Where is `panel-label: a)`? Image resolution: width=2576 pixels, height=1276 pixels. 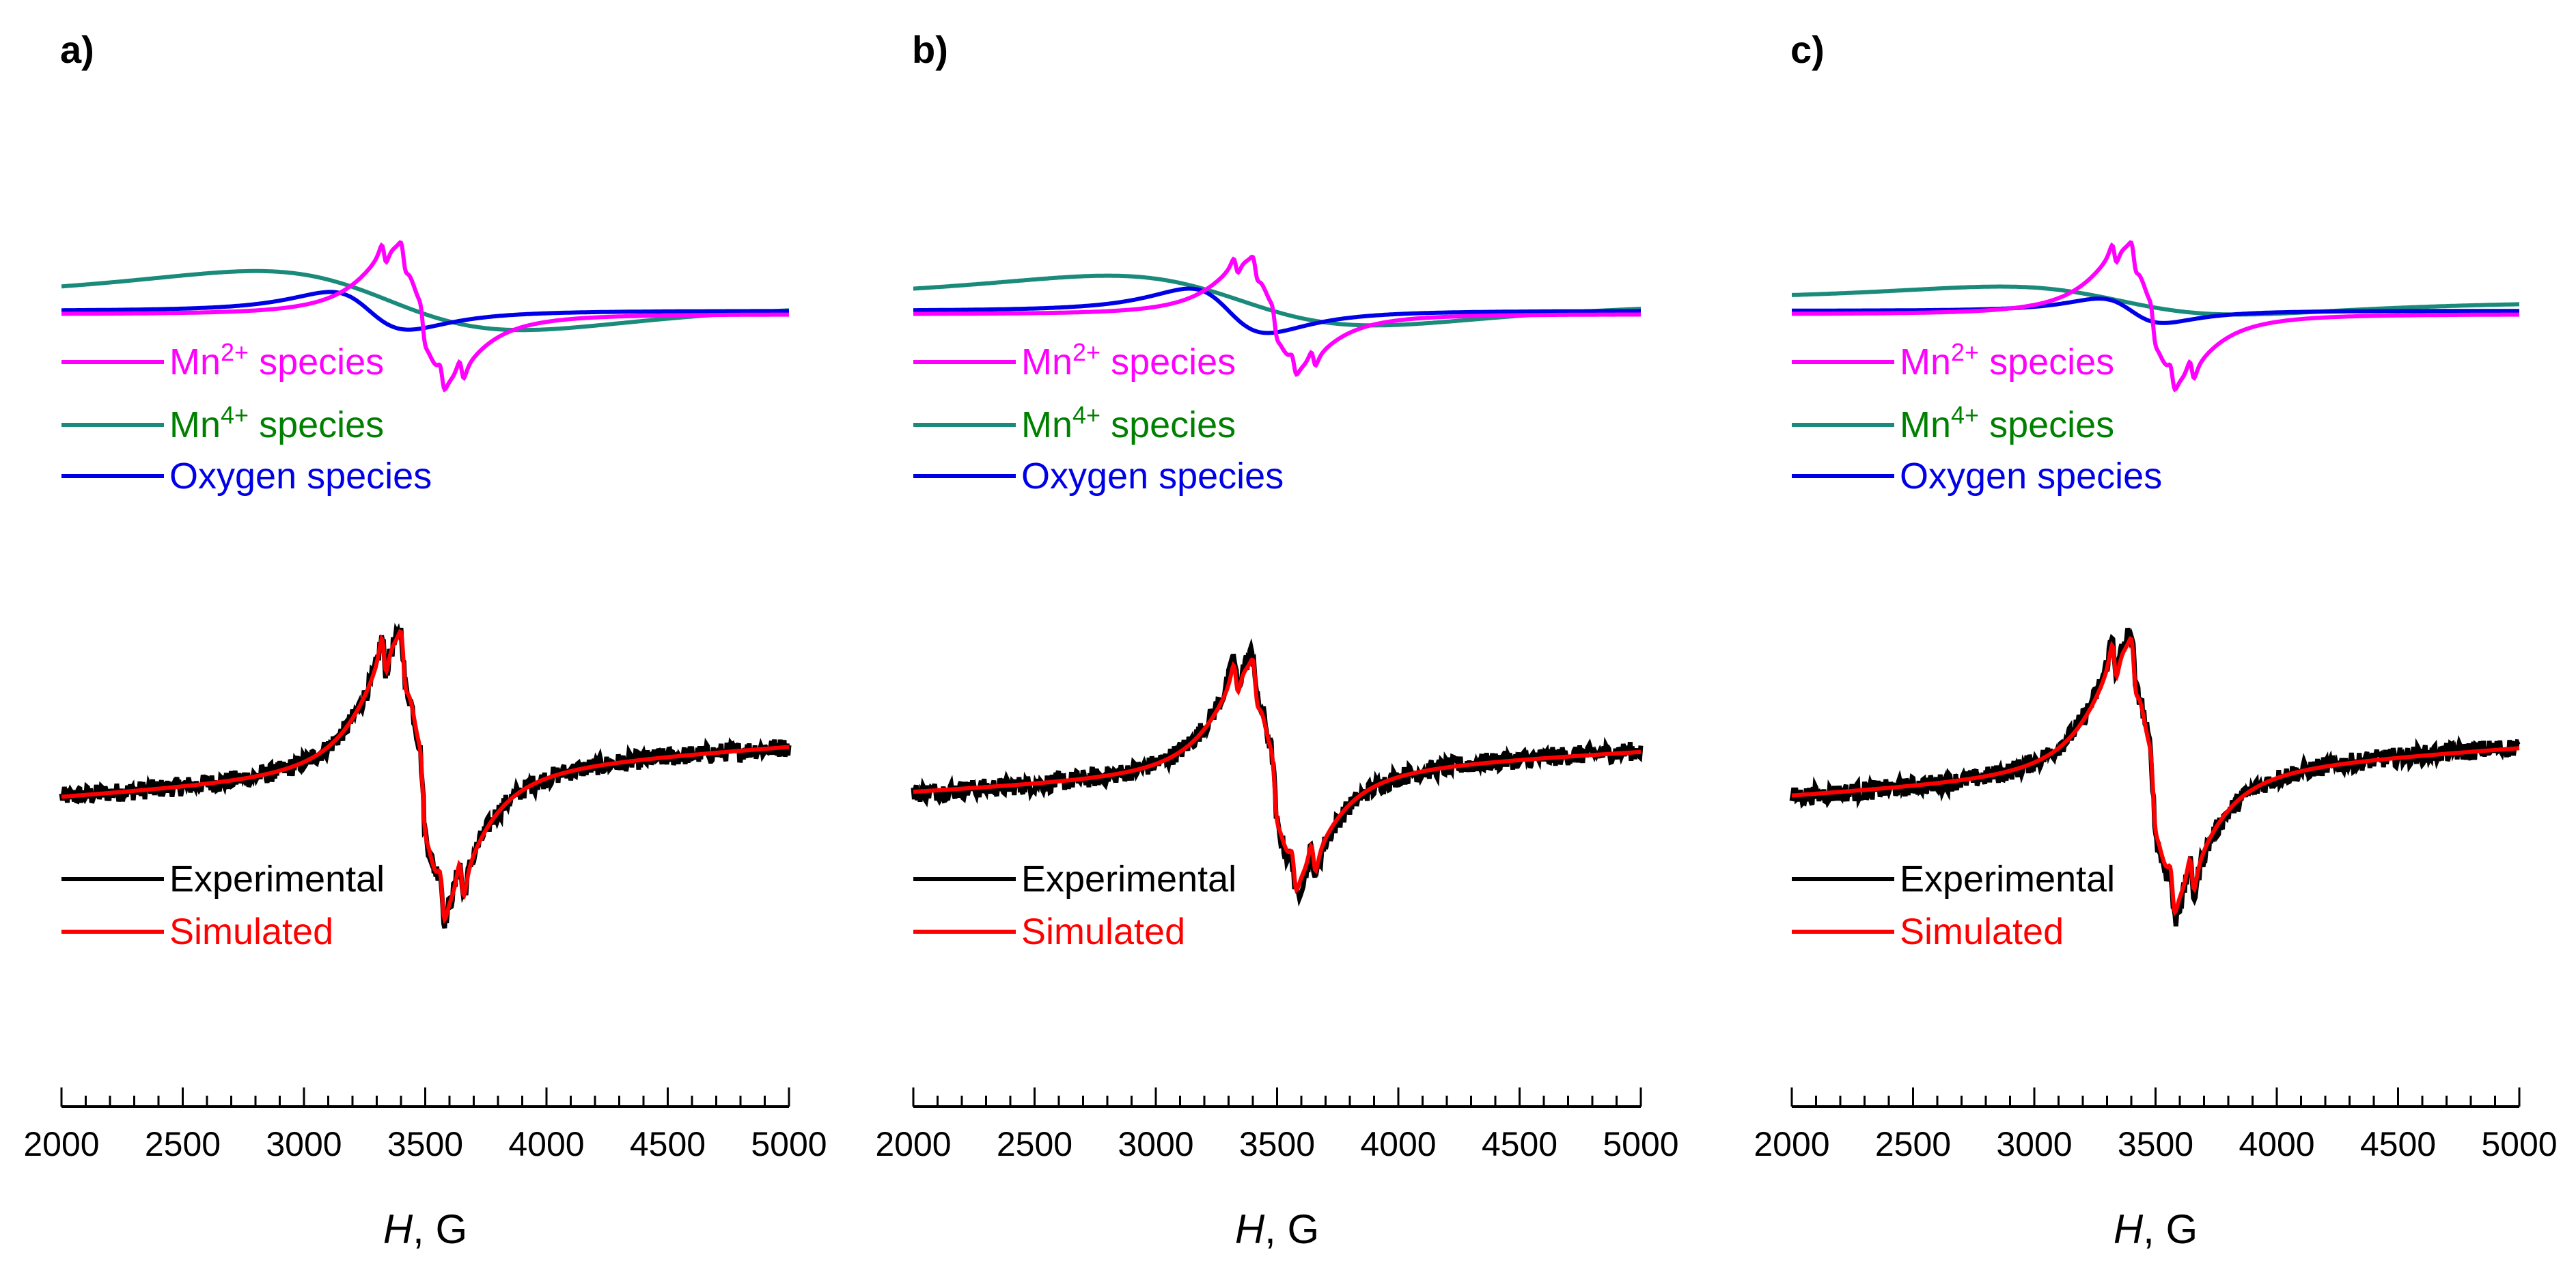
panel-label: a) is located at coordinates (77, 49).